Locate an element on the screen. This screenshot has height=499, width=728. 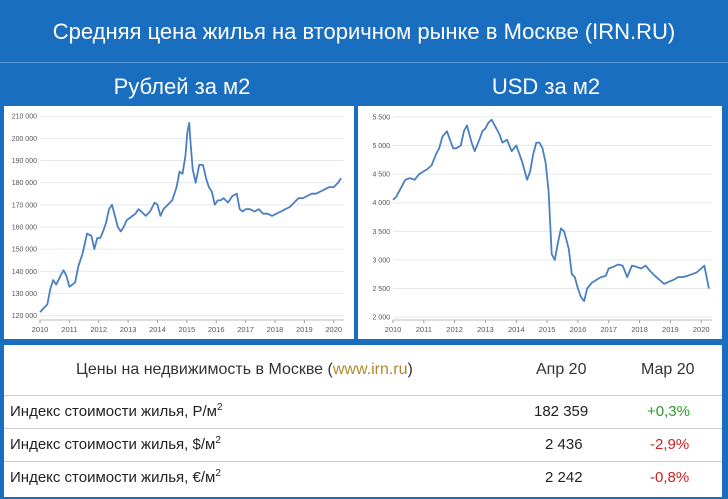
y-tick-label: 2 500 is located at coordinates (381, 289).